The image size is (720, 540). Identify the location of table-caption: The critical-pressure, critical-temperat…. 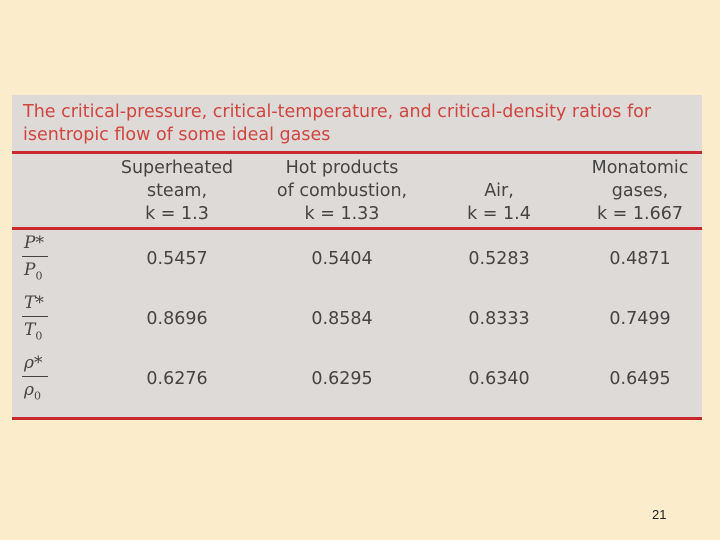
(337, 123).